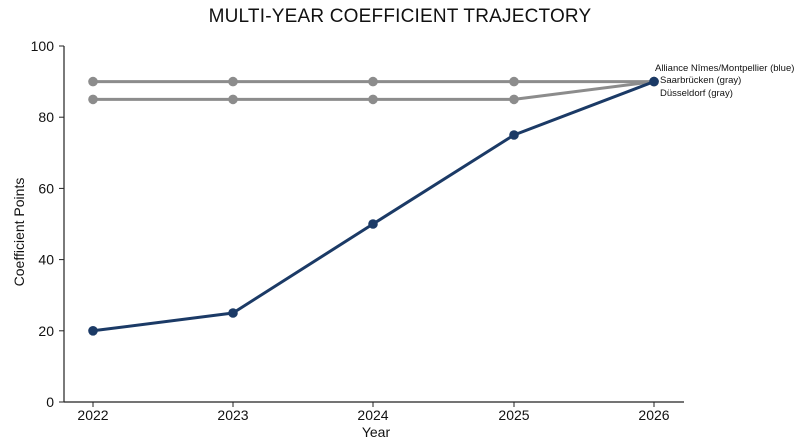  I want to click on series-label: Saarbrücken (gray), so click(700, 80).